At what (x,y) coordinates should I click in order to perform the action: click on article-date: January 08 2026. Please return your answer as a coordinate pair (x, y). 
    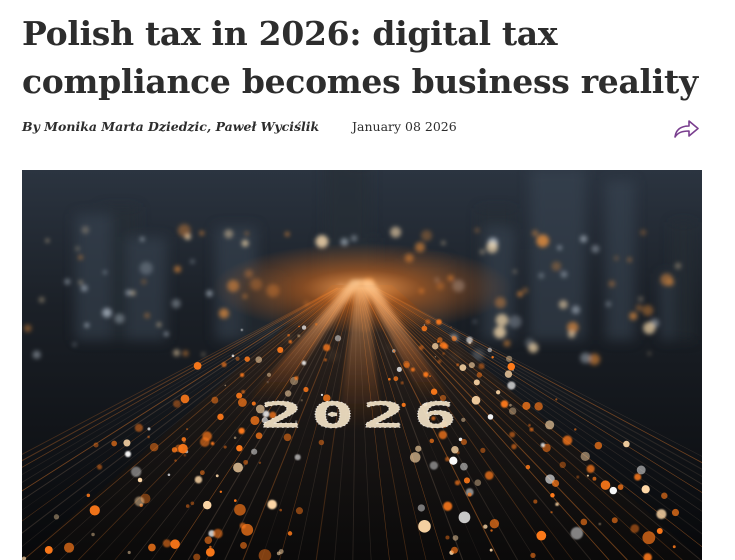
    Looking at the image, I should click on (404, 126).